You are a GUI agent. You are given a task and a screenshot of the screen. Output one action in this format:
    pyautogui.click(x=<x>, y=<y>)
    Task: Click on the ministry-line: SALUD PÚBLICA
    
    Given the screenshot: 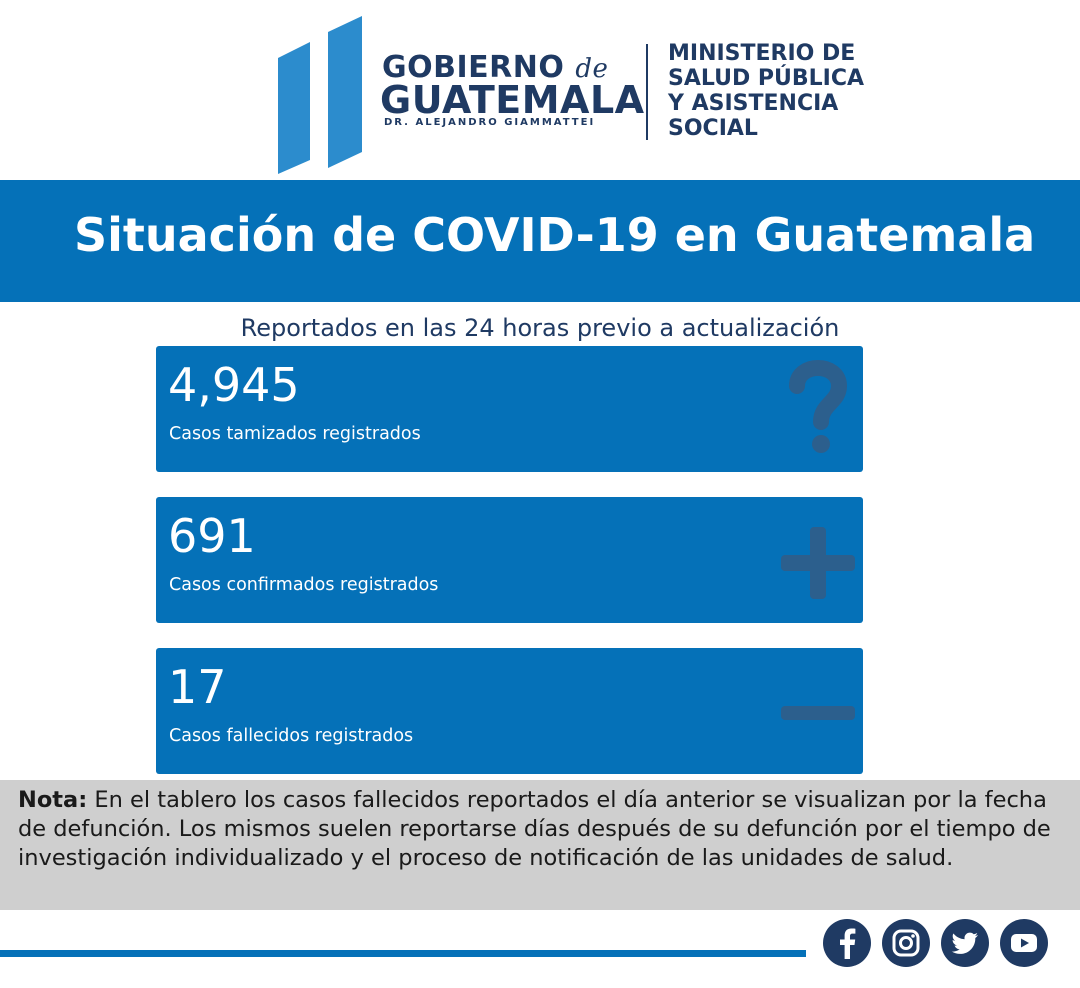 What is the action you would take?
    pyautogui.click(x=766, y=78)
    